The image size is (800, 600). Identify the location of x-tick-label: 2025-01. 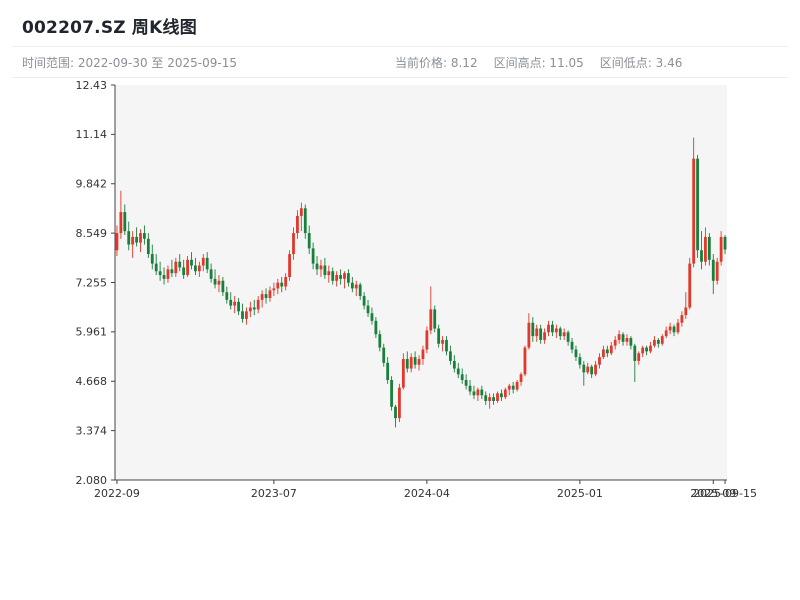
(580, 493).